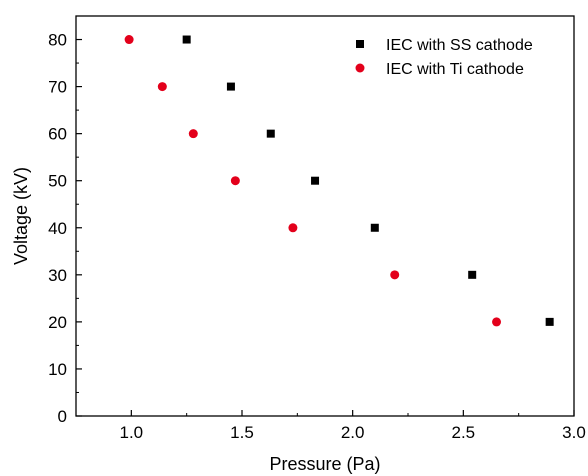 The image size is (588, 476). Describe the element at coordinates (57, 275) in the screenshot. I see `y-tick-label: 30` at that location.